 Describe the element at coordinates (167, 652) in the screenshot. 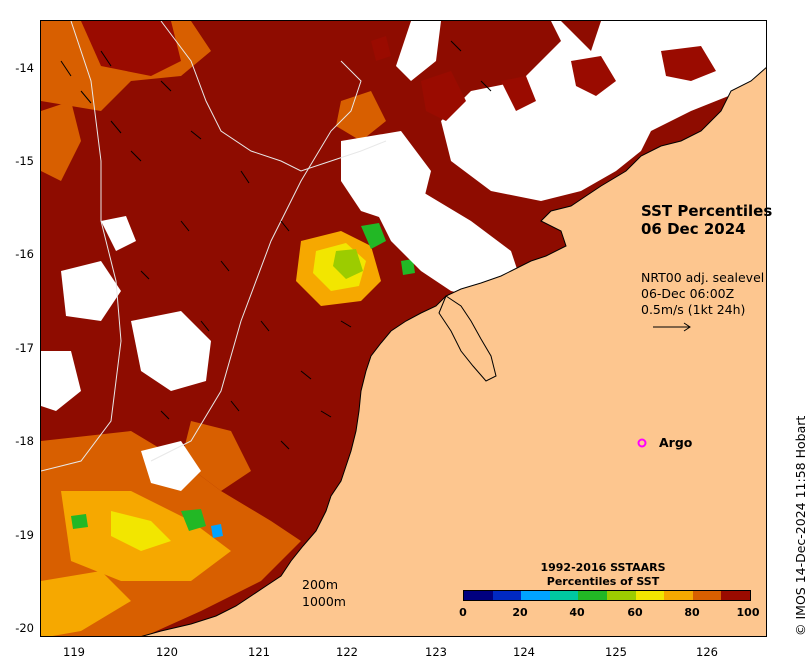

I see `lon-tick: 120` at that location.